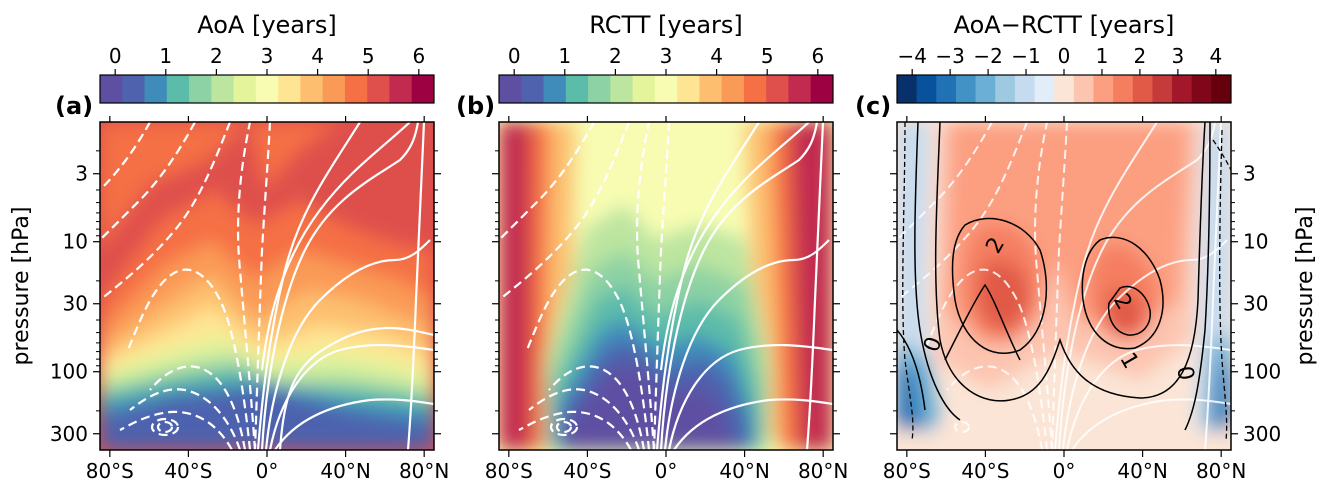 The width and height of the screenshot is (1333, 484). I want to click on y-tick-label-a: 10, so click(75, 242).